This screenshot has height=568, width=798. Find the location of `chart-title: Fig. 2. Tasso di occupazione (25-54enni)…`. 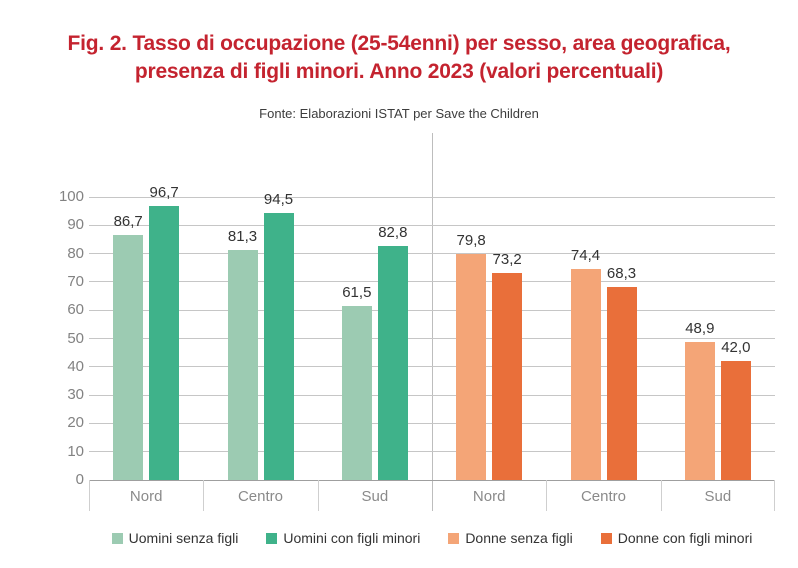

chart-title: Fig. 2. Tasso di occupazione (25-54enni)… is located at coordinates (399, 58).